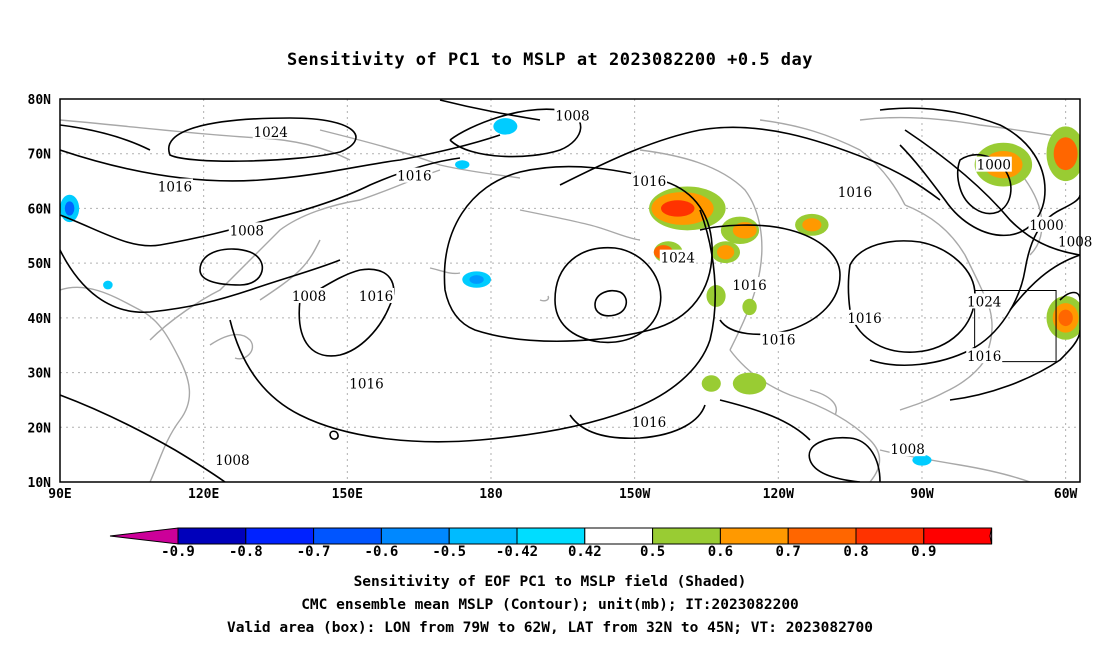  What do you see at coordinates (991, 536) in the screenshot?
I see `colorbar-arrow-right` at bounding box center [991, 536].